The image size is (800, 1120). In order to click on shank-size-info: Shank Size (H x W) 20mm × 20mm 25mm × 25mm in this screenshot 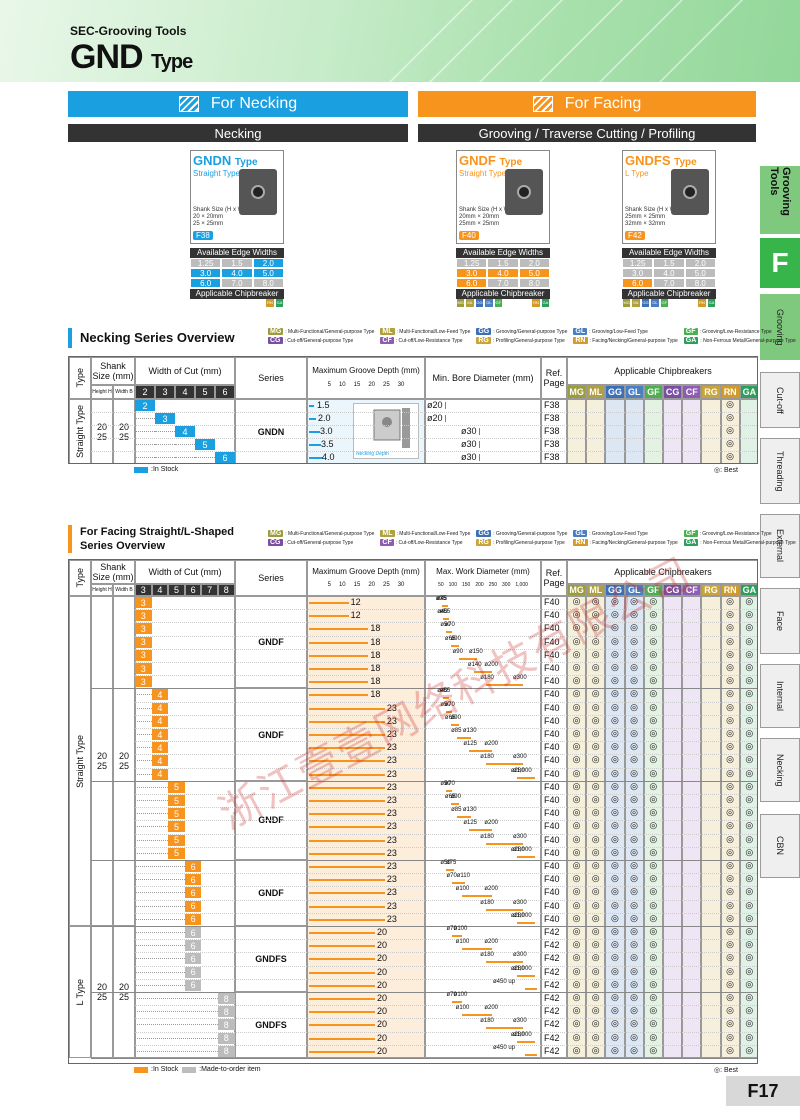, I will do `click(485, 217)`.